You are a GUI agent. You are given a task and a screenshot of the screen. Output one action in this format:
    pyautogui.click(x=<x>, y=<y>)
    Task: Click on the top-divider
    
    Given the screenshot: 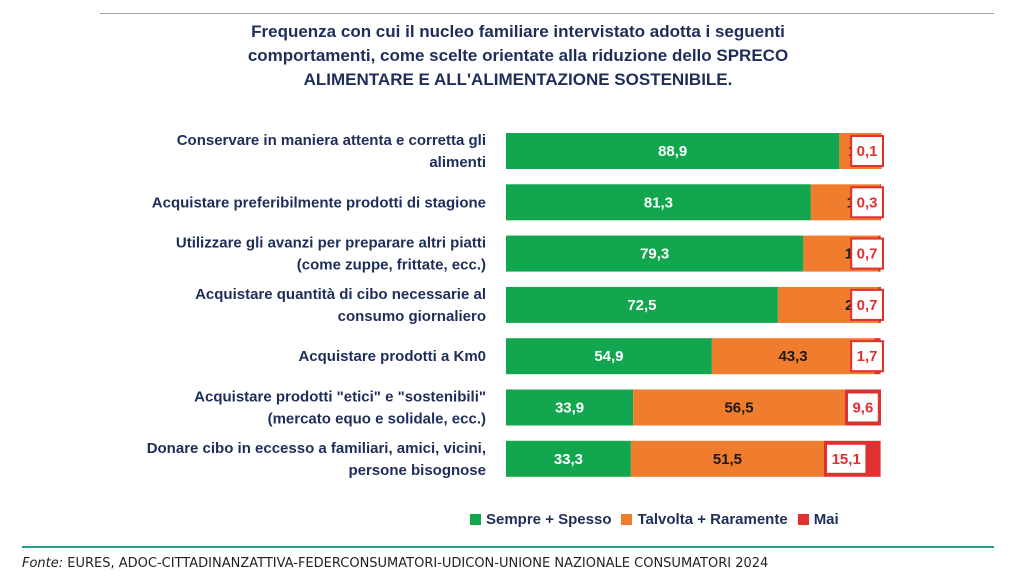 What is the action you would take?
    pyautogui.click(x=547, y=13)
    